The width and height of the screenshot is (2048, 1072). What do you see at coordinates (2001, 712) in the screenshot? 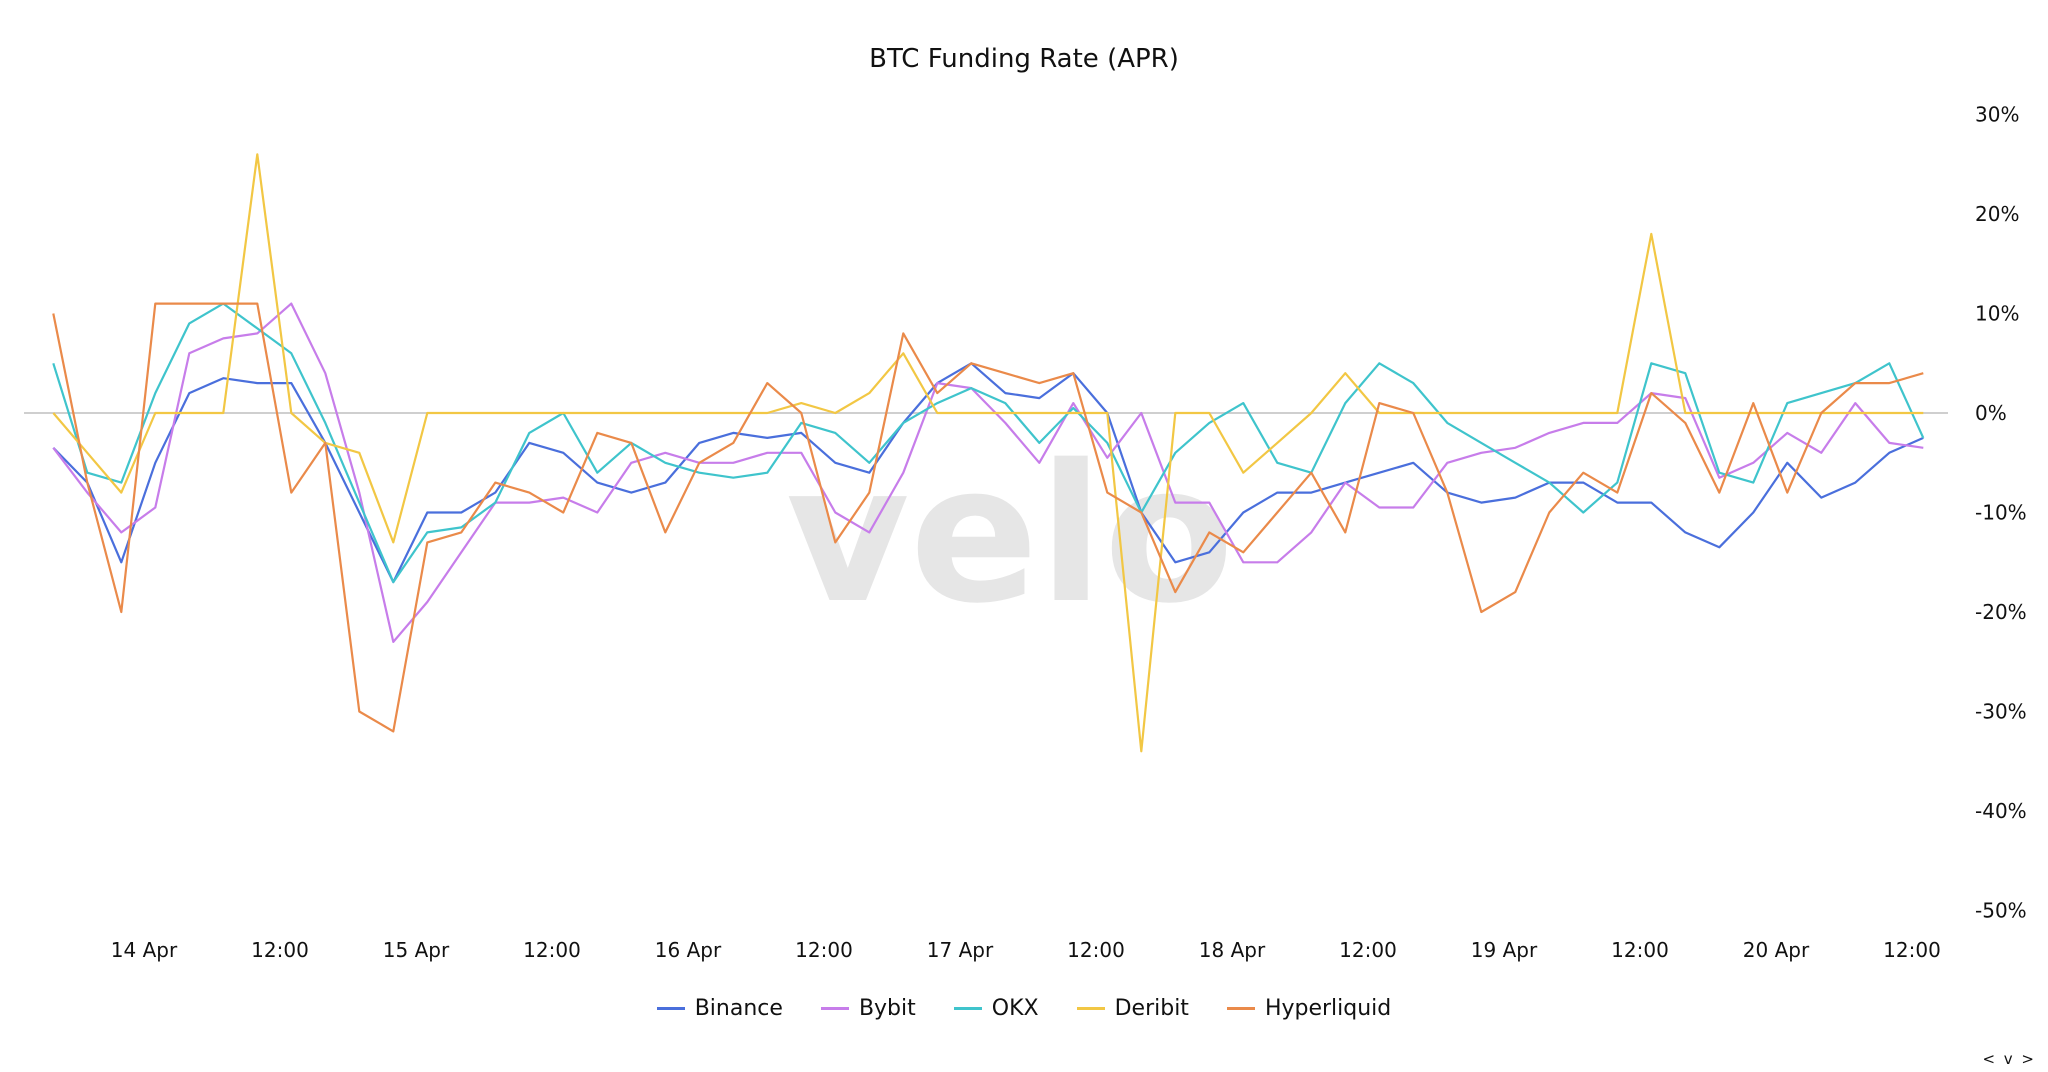
I see `y-tick-label: -30%` at bounding box center [2001, 712].